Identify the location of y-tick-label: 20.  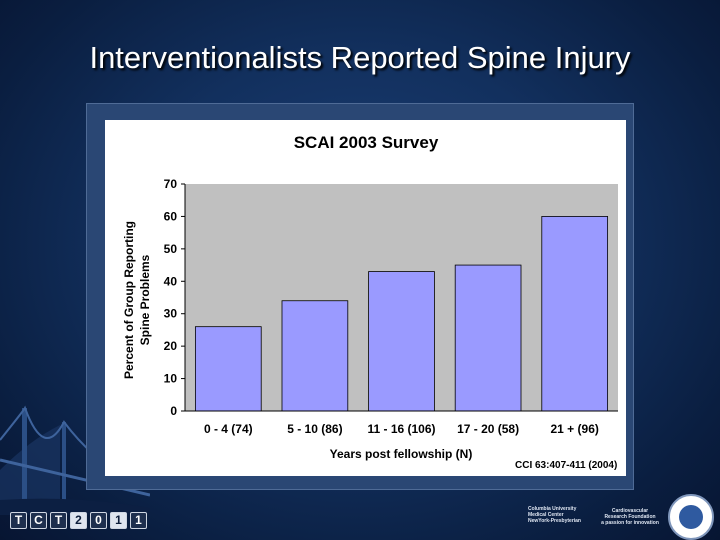
(171, 346).